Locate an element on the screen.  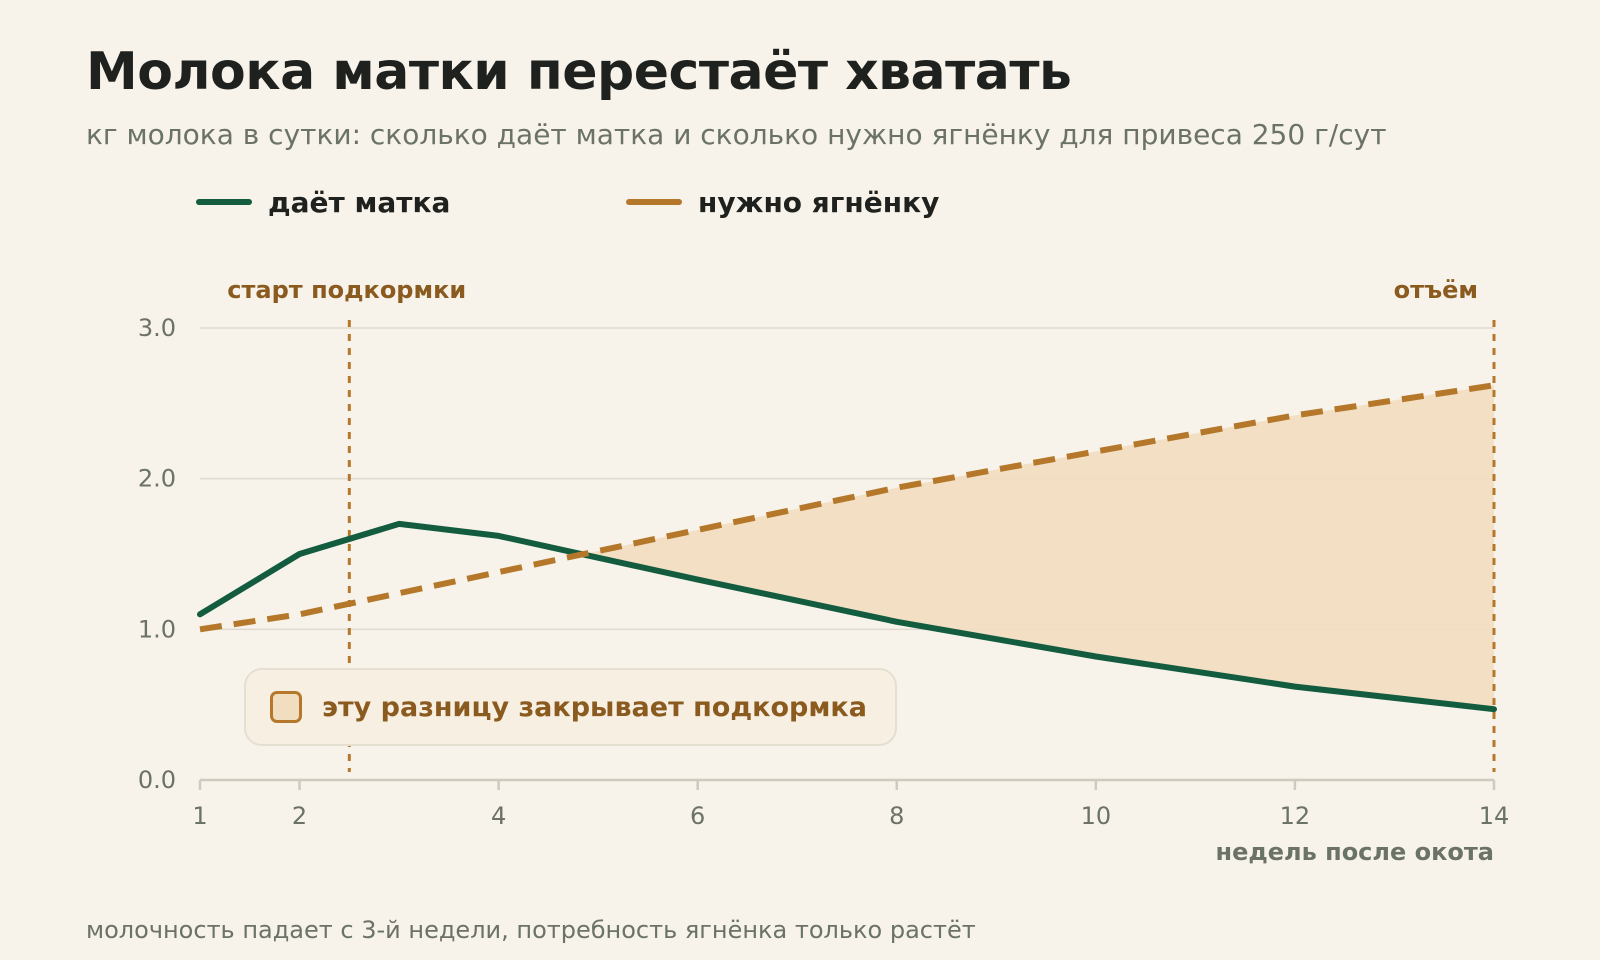
legend-swatch-lamb is located at coordinates (654, 202).